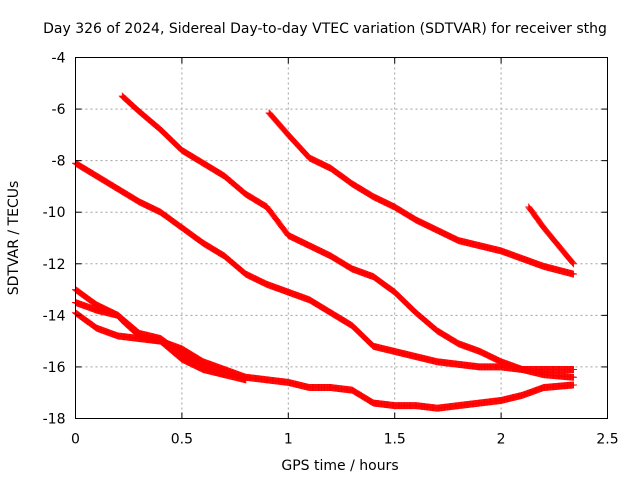  I want to click on series-arc-g, so click(150, 344).